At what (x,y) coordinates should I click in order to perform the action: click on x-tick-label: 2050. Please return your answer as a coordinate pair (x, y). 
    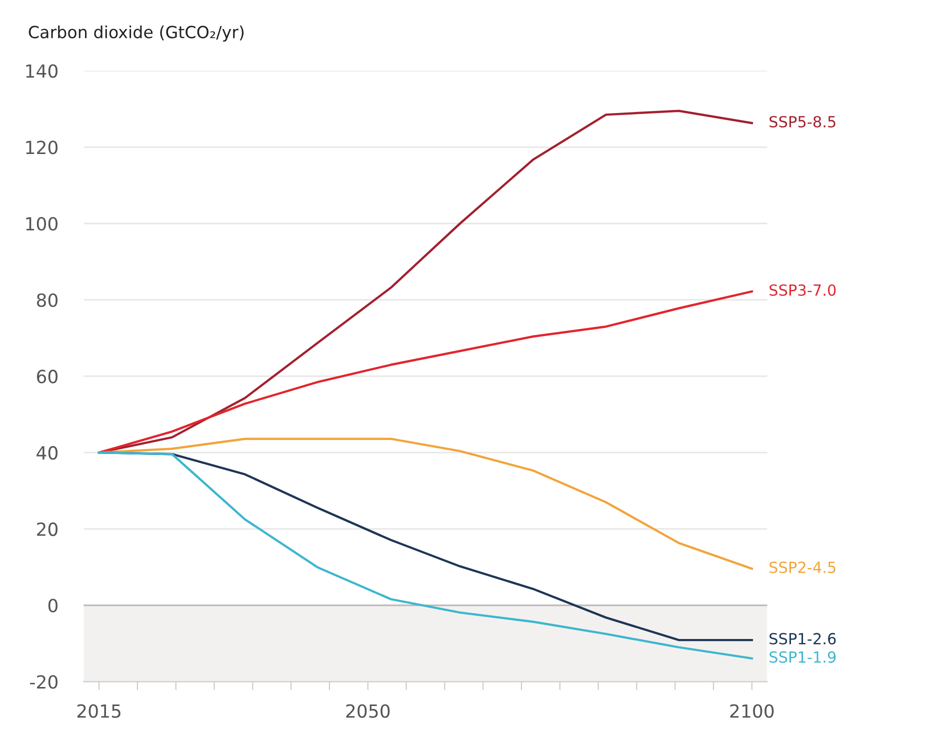
    Looking at the image, I should click on (368, 711).